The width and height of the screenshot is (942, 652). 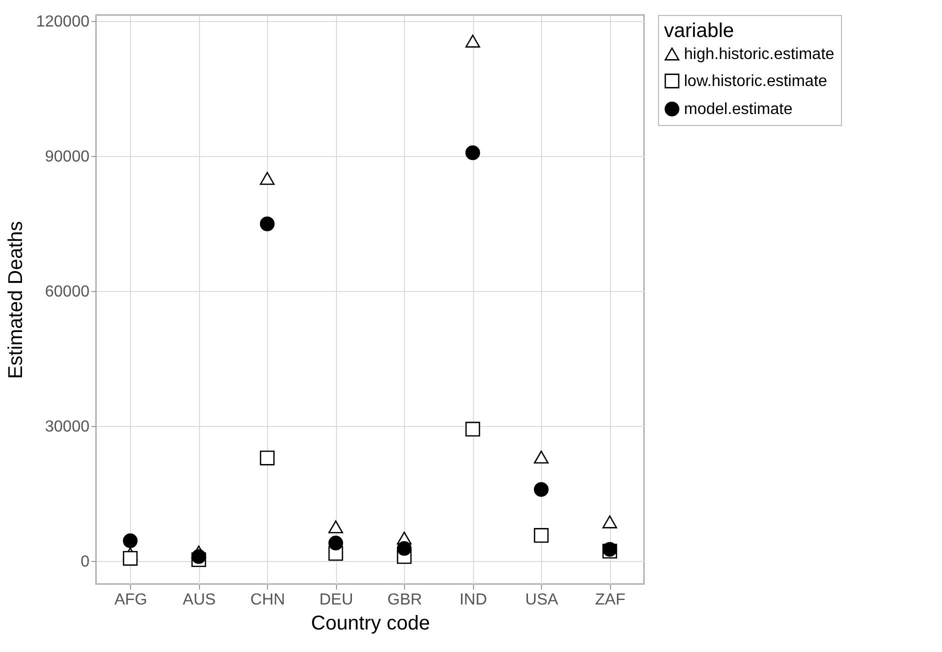 I want to click on x-tick-label: IND, so click(x=473, y=600).